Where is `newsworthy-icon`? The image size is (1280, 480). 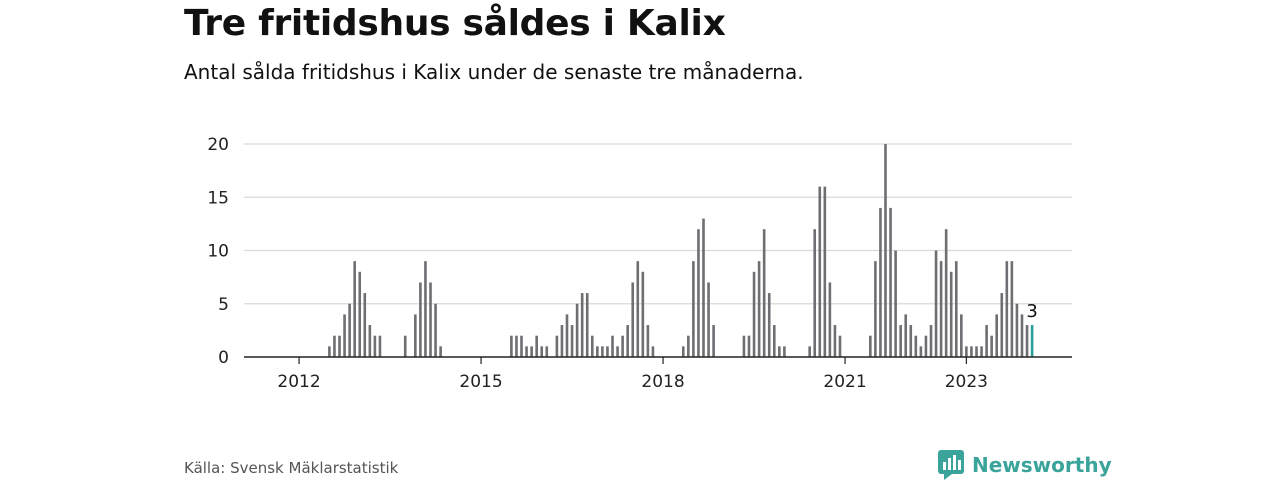 newsworthy-icon is located at coordinates (951, 465).